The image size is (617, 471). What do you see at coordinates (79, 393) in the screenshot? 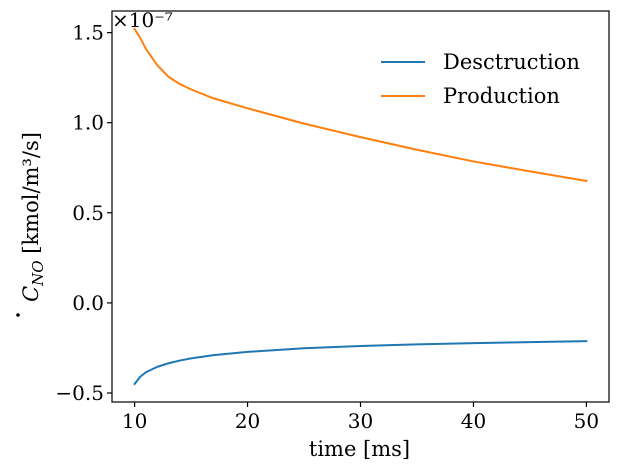
I see `y-tick-label: −0.5` at bounding box center [79, 393].